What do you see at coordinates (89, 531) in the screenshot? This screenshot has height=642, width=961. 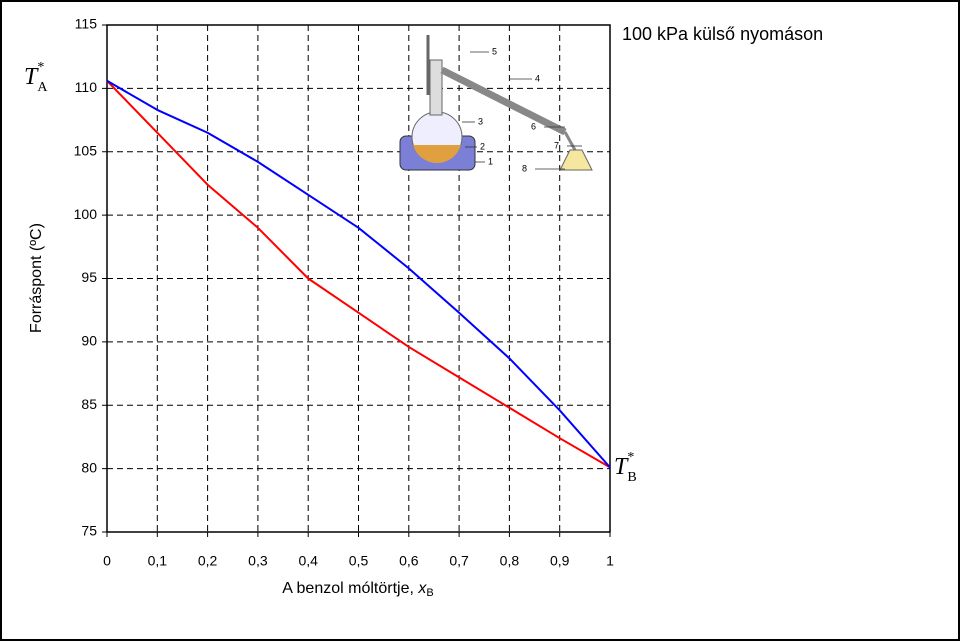 I see `y-tick-label: 75` at bounding box center [89, 531].